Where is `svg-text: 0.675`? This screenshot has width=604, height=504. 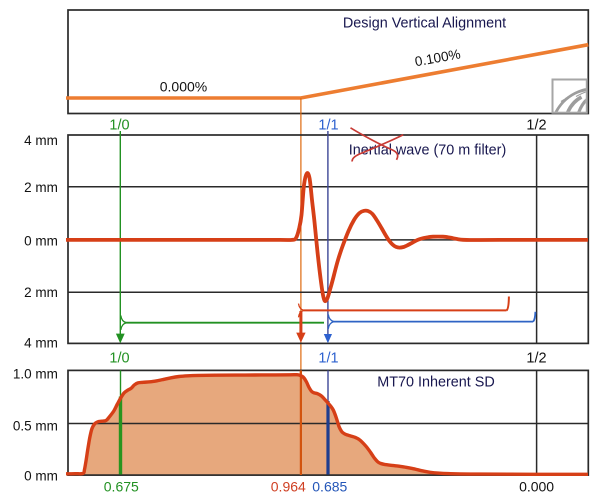
svg-text: 0.675 is located at coordinates (121, 486).